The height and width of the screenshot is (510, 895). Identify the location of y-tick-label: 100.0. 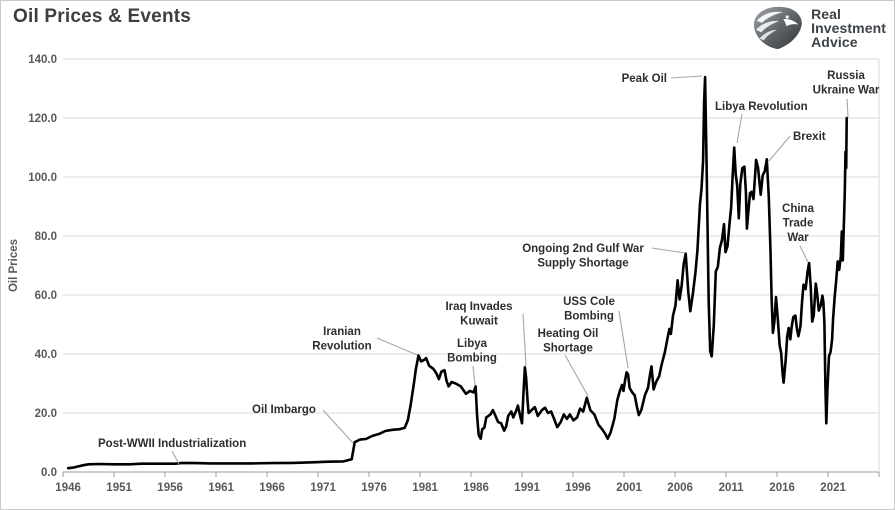
(42, 178).